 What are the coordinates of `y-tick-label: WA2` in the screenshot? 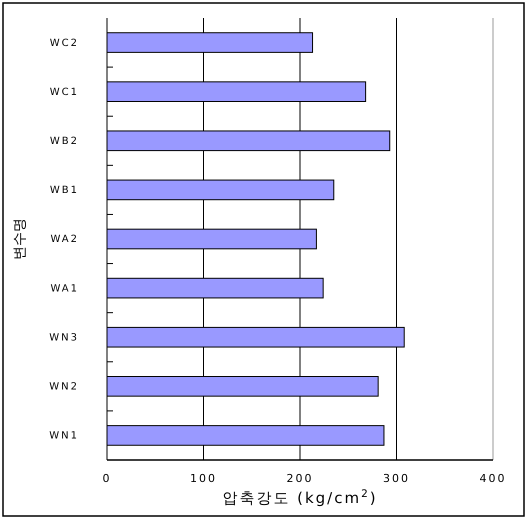 It's located at (64, 240).